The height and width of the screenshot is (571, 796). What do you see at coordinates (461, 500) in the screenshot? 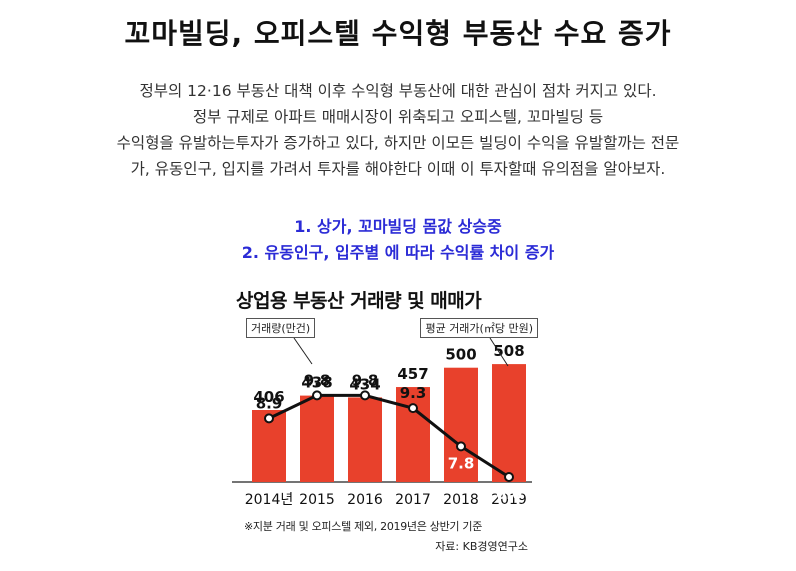
I see `x-tick-label: 2018` at bounding box center [461, 500].